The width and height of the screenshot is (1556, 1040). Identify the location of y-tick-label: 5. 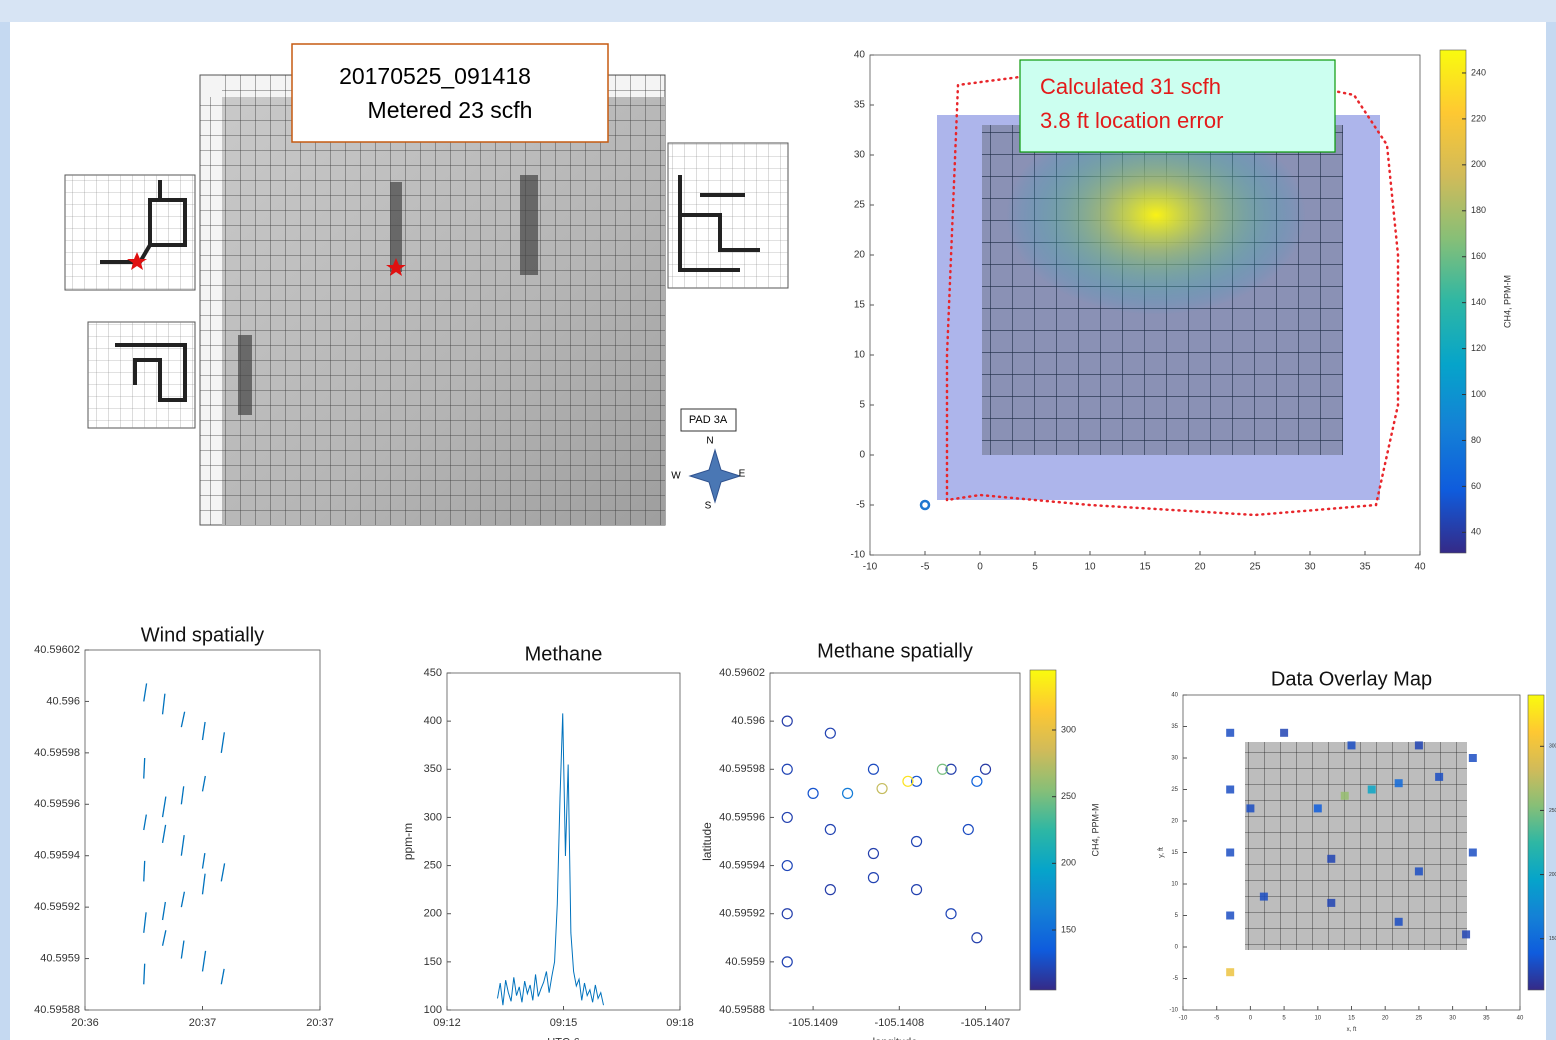
(862, 405).